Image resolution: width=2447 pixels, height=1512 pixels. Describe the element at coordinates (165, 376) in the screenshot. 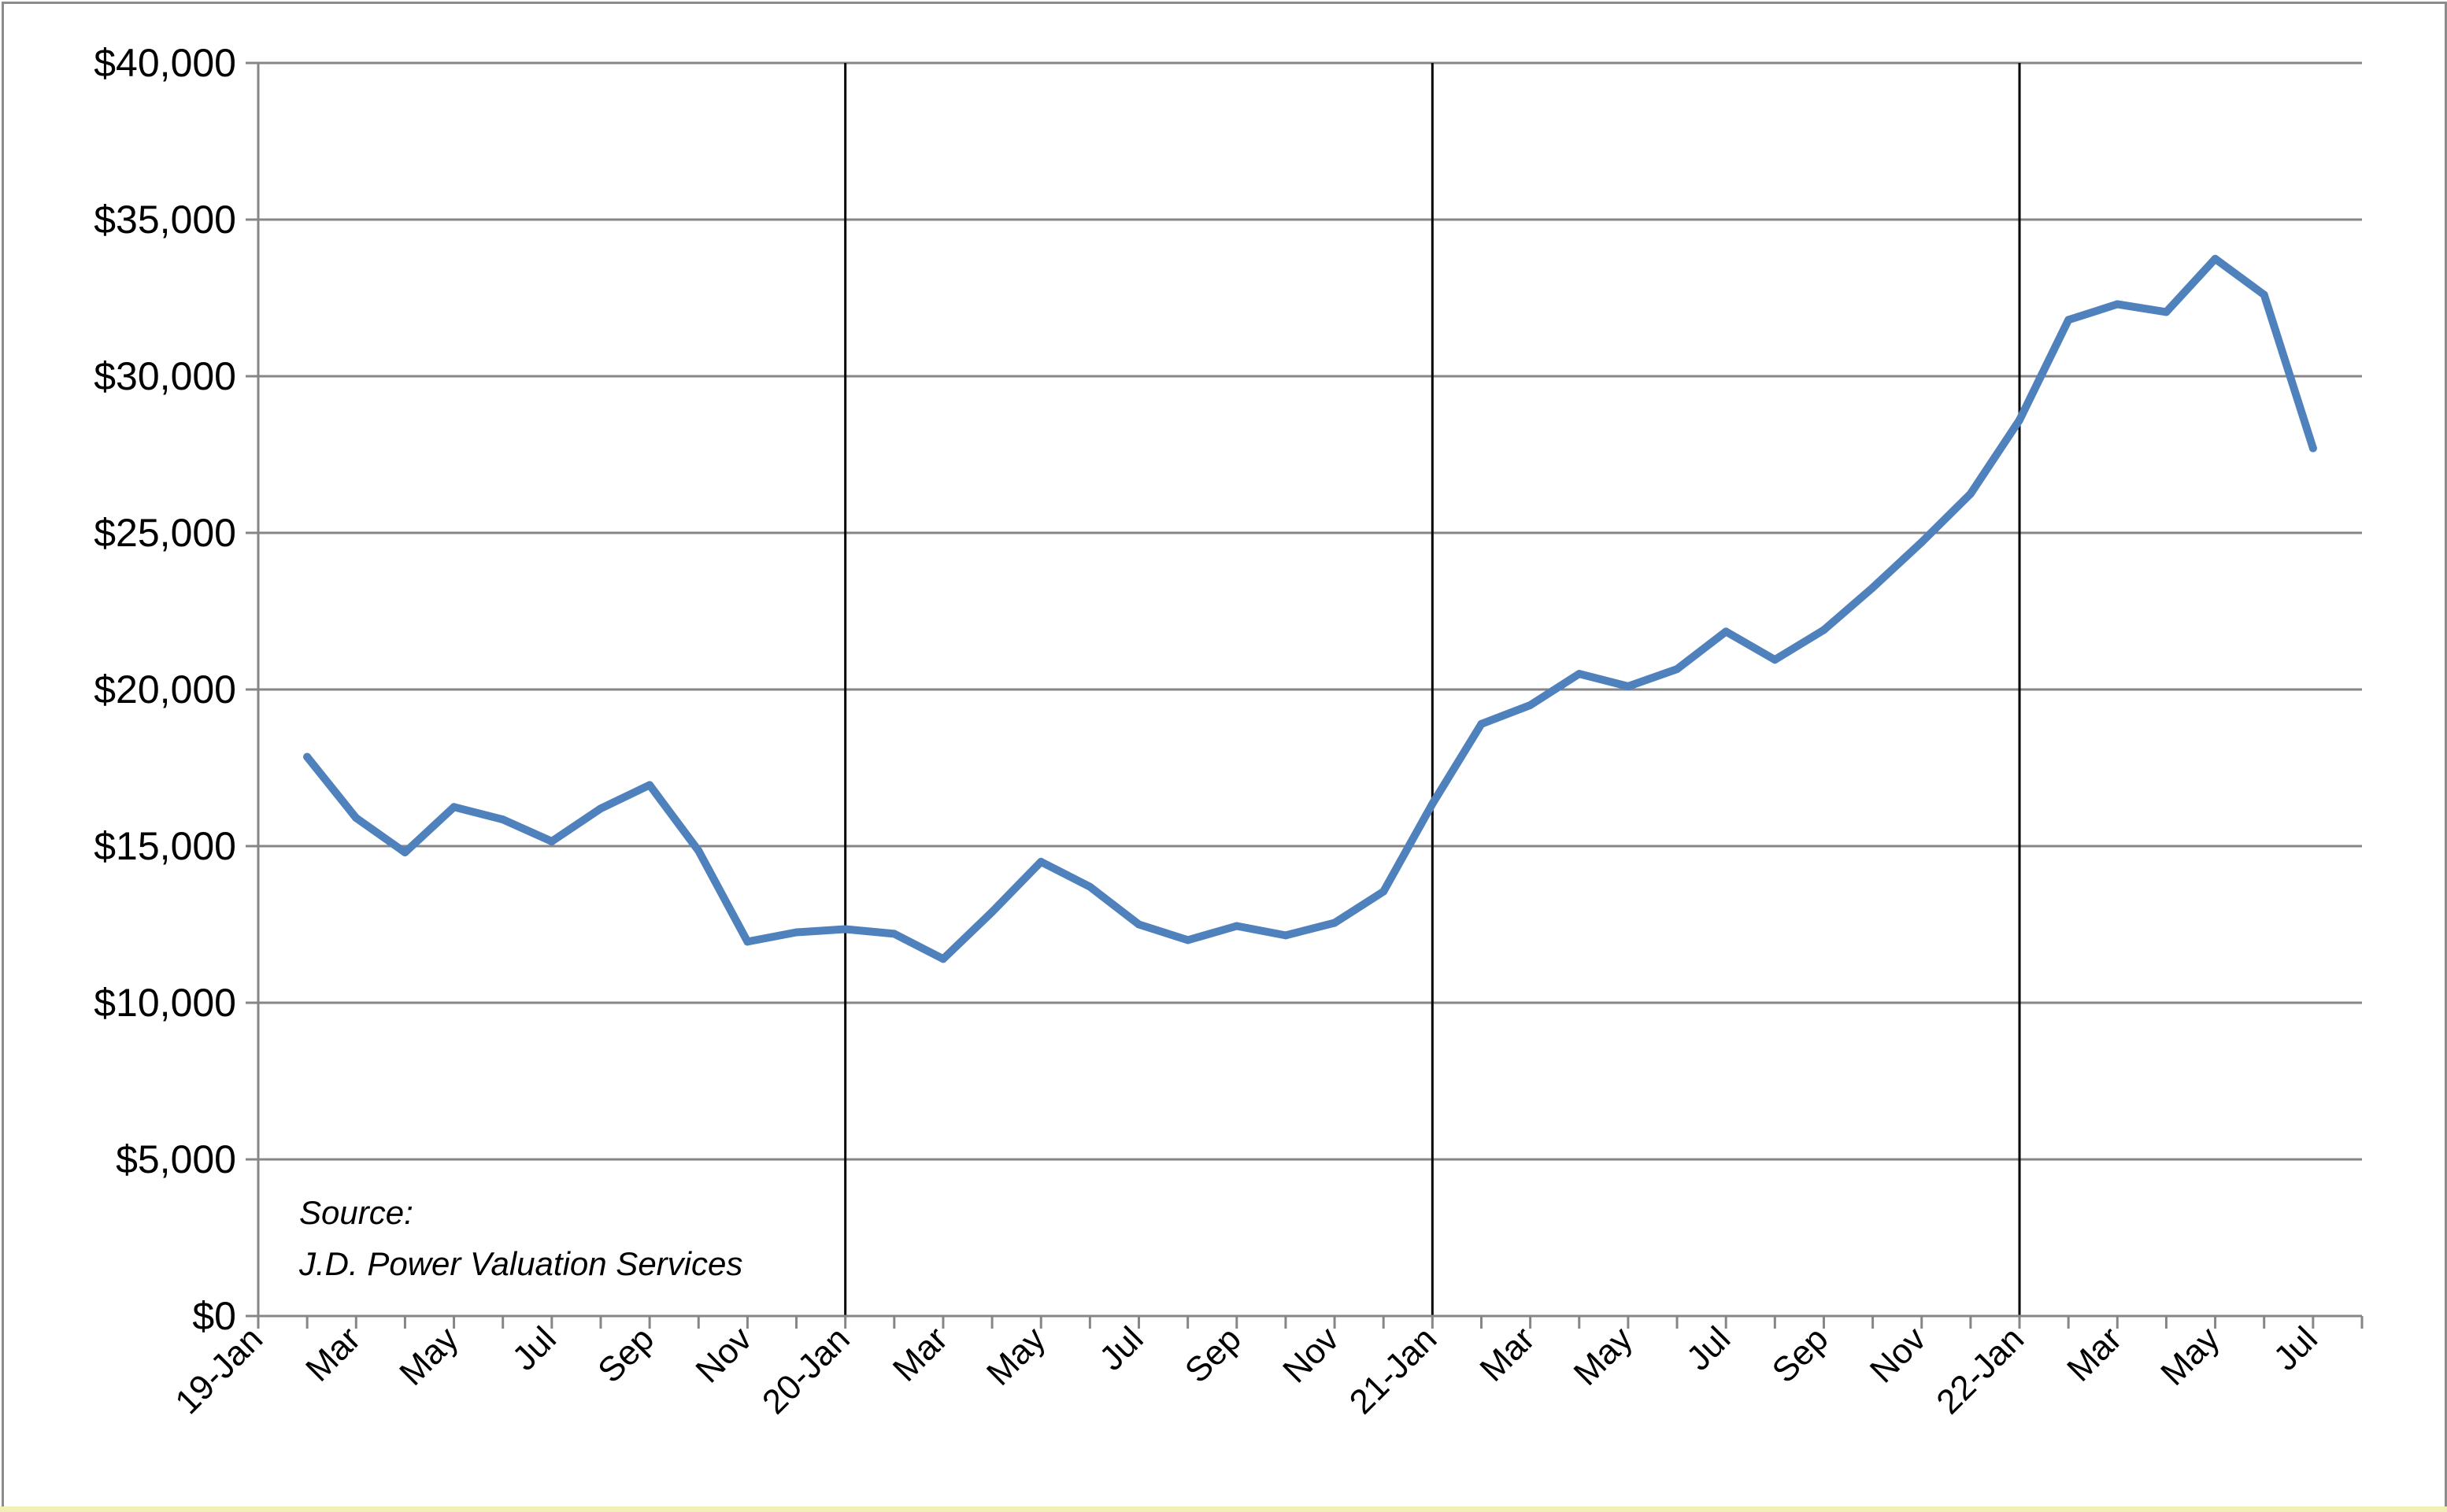

I see `y-tick-label: $30,000` at that location.